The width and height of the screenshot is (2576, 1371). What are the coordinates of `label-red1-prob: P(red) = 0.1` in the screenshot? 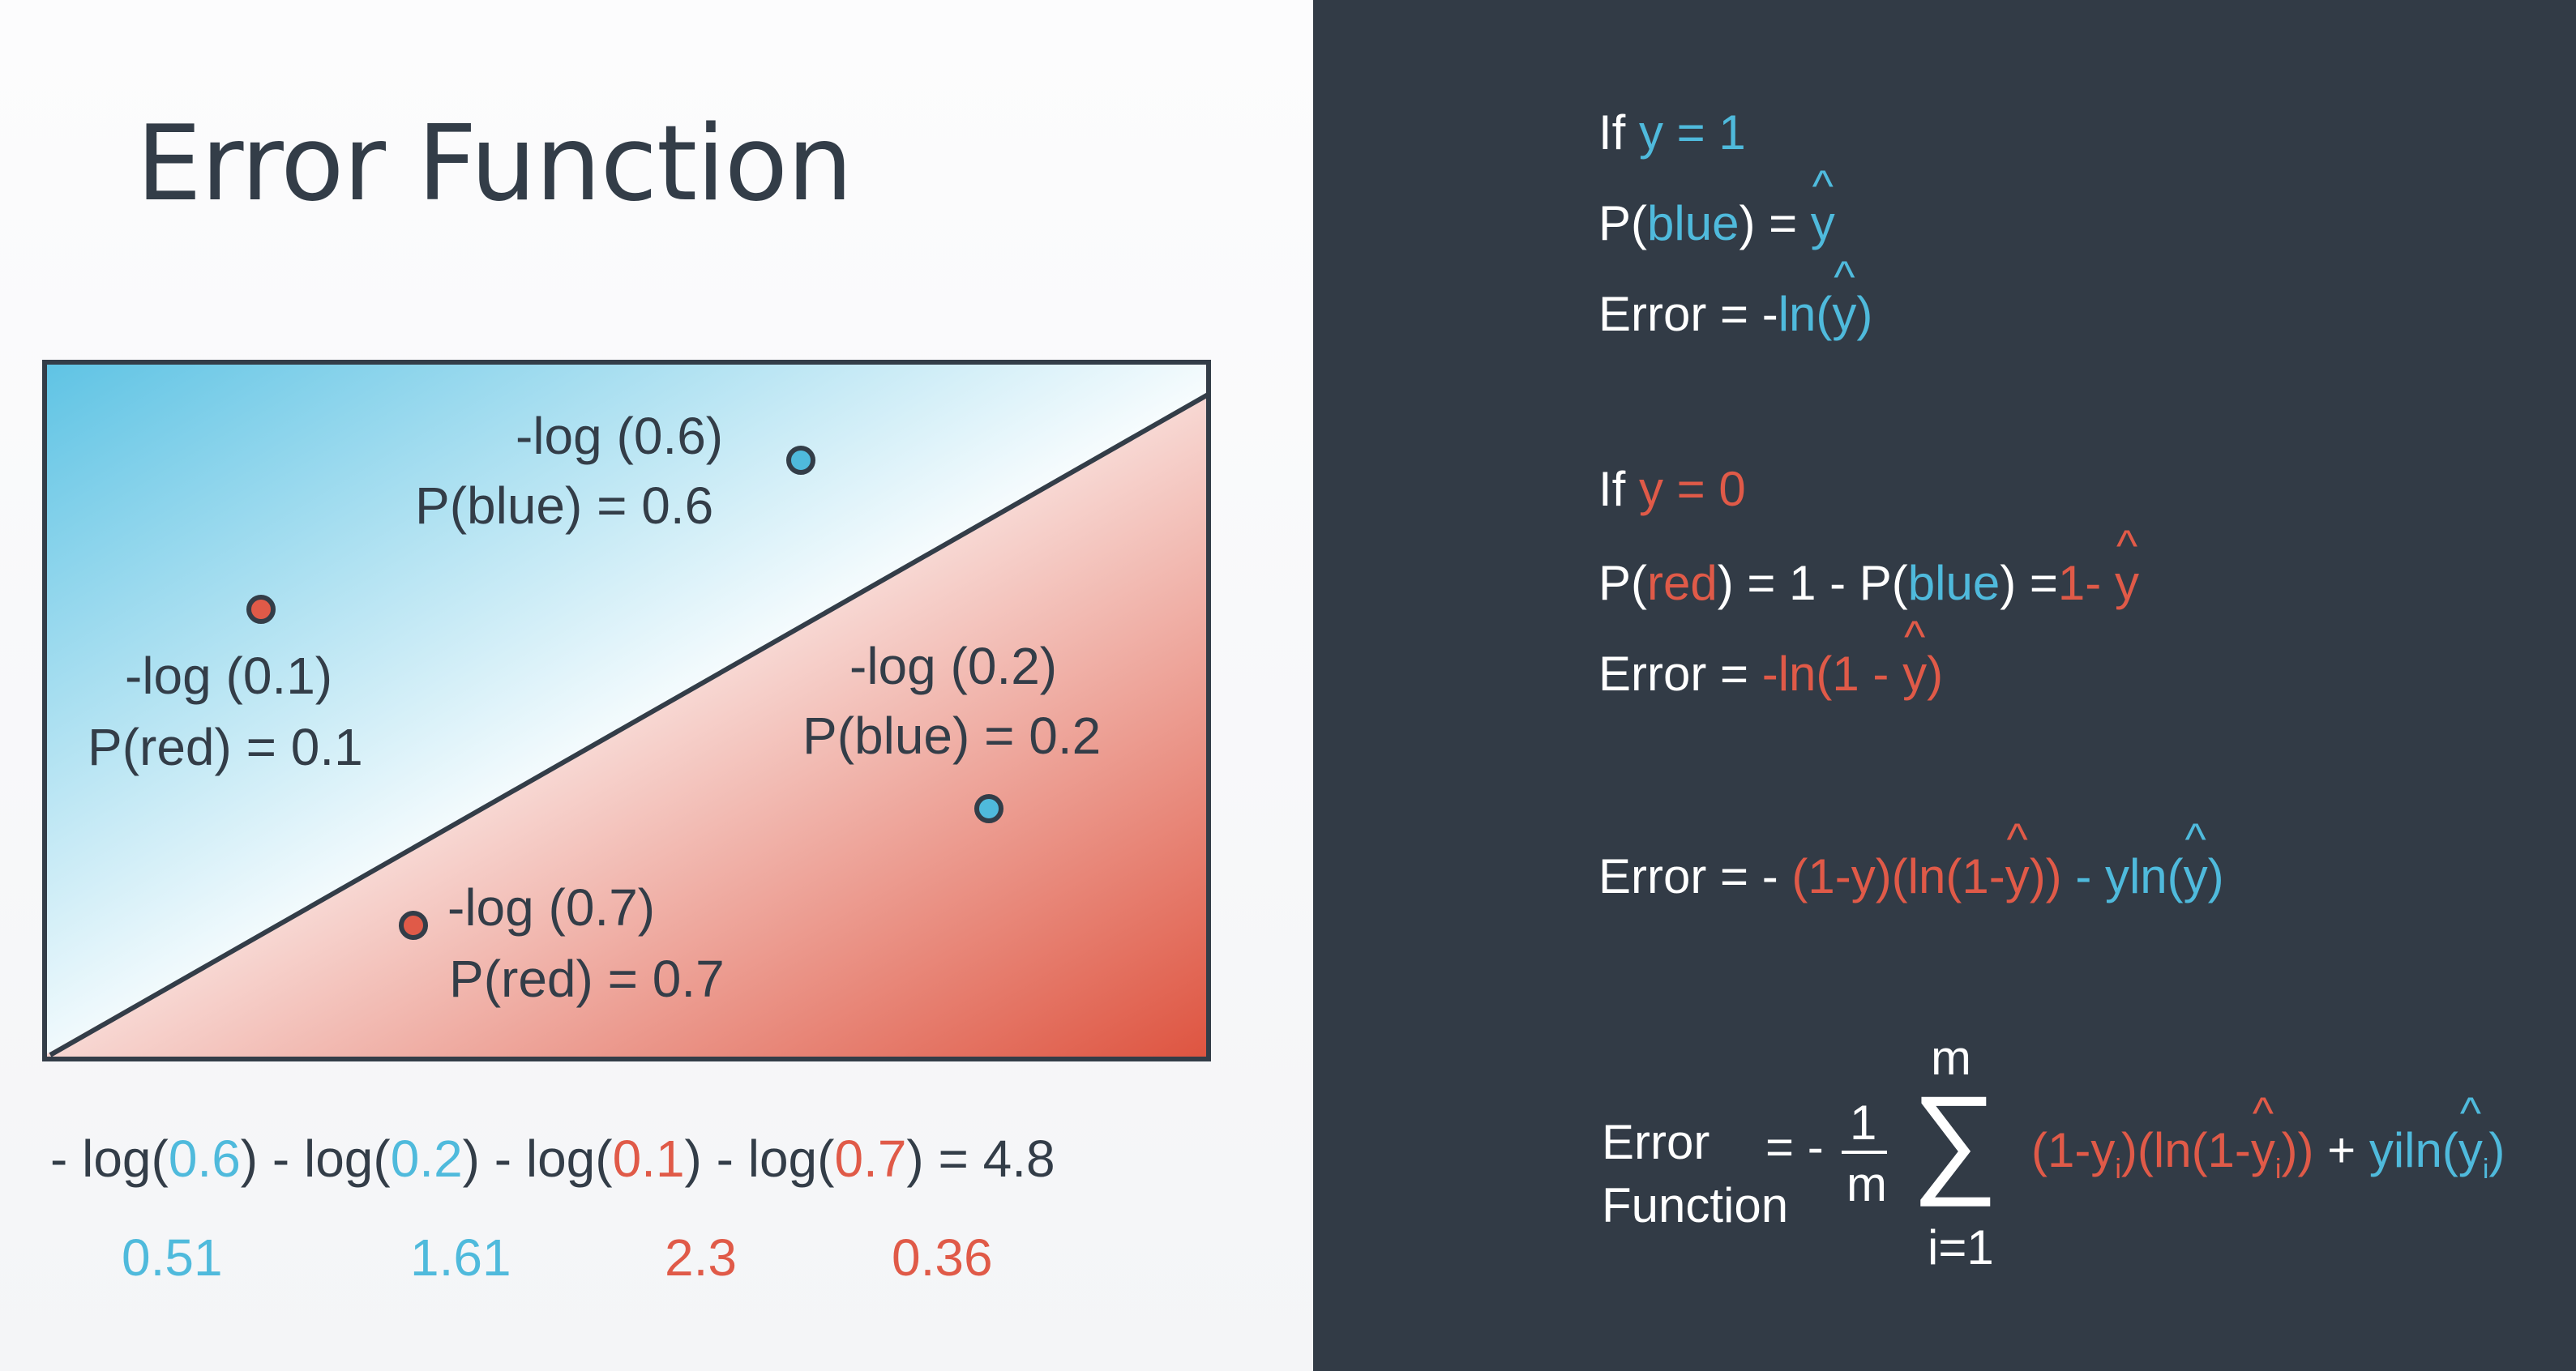 It's located at (225, 747).